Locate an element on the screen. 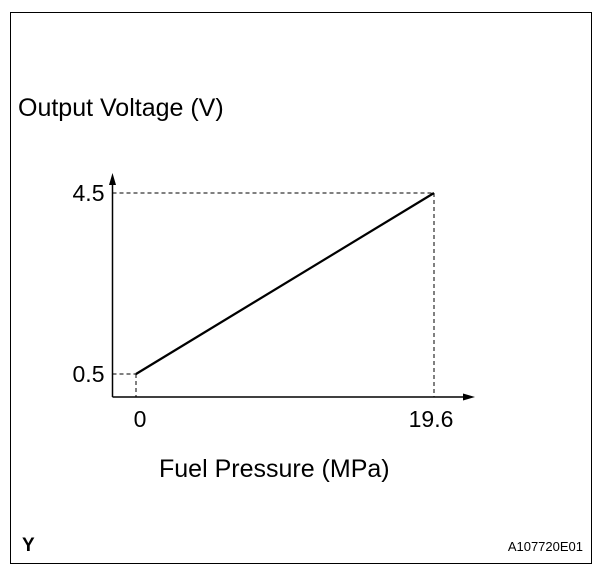 The width and height of the screenshot is (608, 580). y-tick-label: 4.5 is located at coordinates (89, 193).